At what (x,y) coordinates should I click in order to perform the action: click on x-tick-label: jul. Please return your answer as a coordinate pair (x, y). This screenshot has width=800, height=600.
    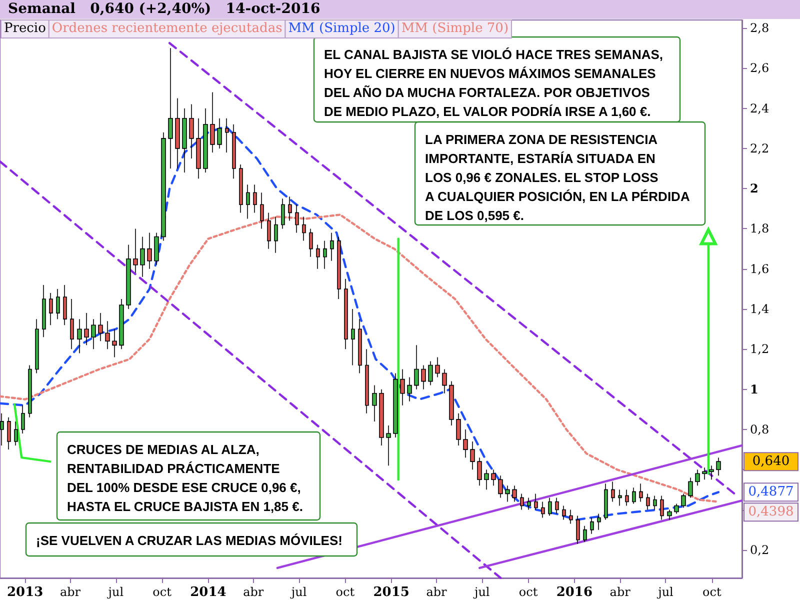
    Looking at the image, I should click on (115, 592).